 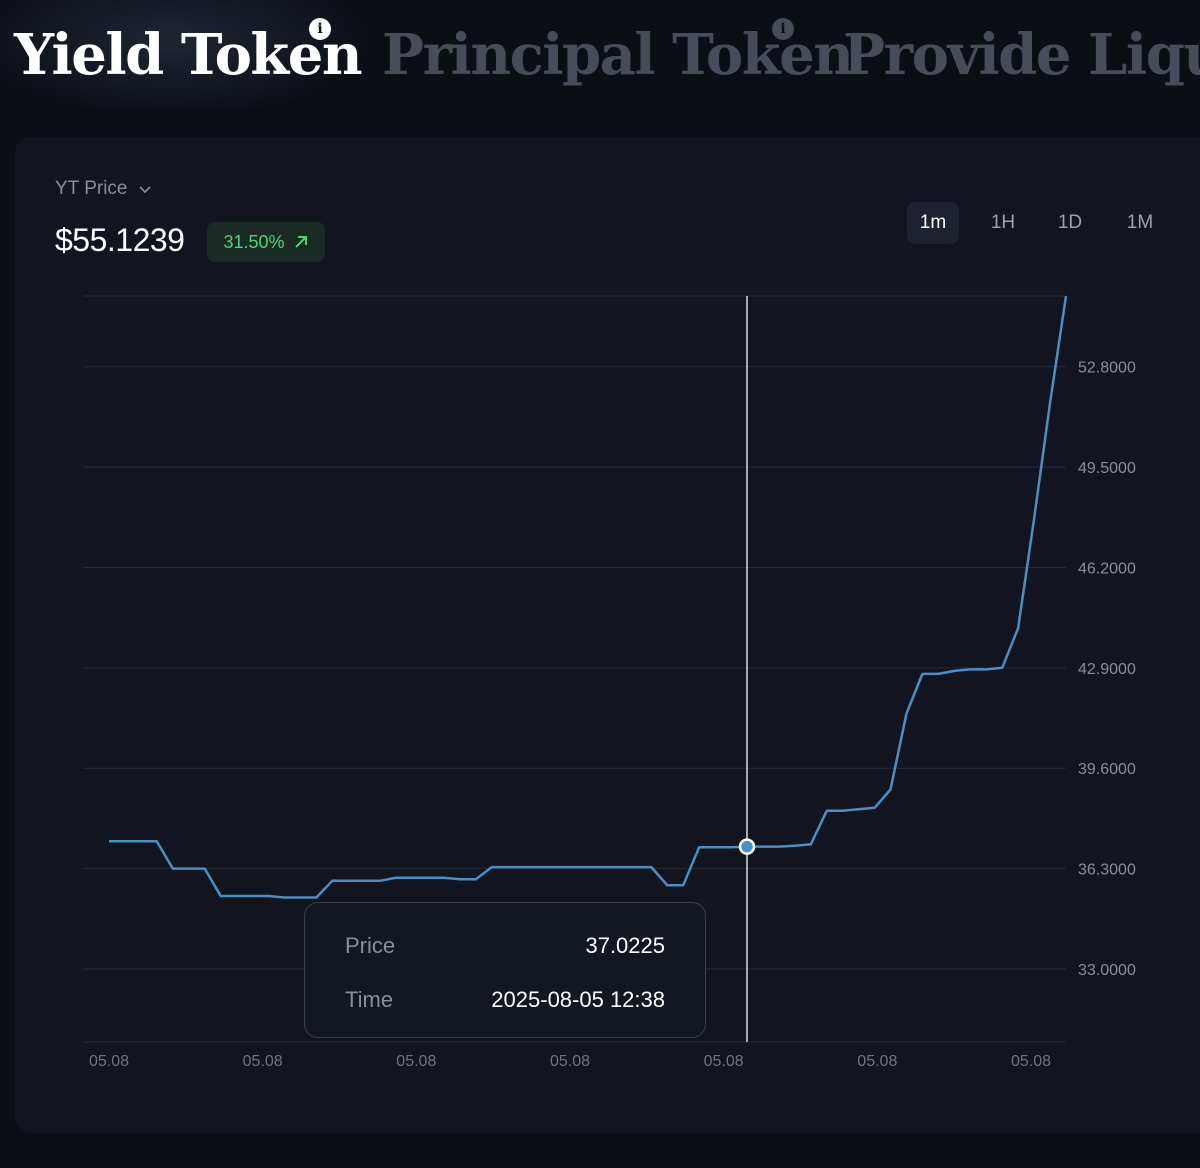 I want to click on y-tick-label: 49.5000, so click(x=1107, y=468).